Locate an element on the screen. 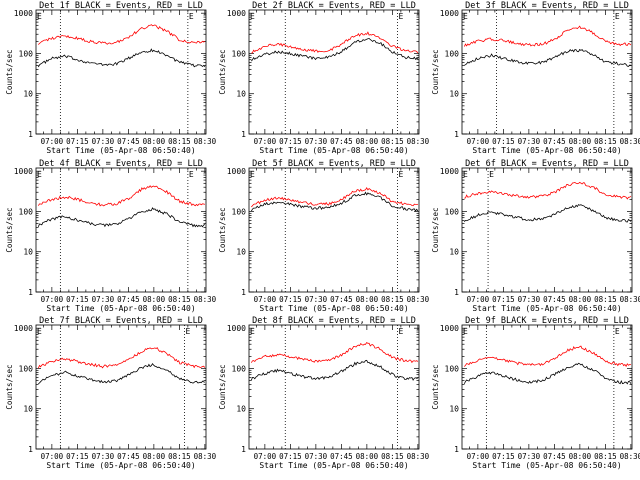  panel-title: Det 6f BLACK = Events, RED = LLD is located at coordinates (547, 164).